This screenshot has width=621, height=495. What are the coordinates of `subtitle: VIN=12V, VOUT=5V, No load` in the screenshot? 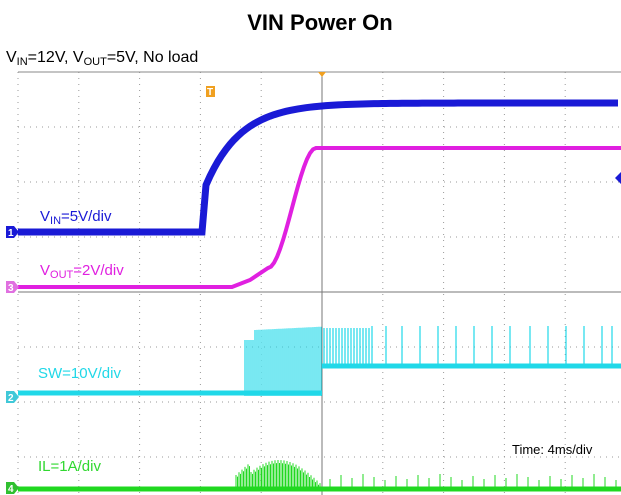 It's located at (102, 58).